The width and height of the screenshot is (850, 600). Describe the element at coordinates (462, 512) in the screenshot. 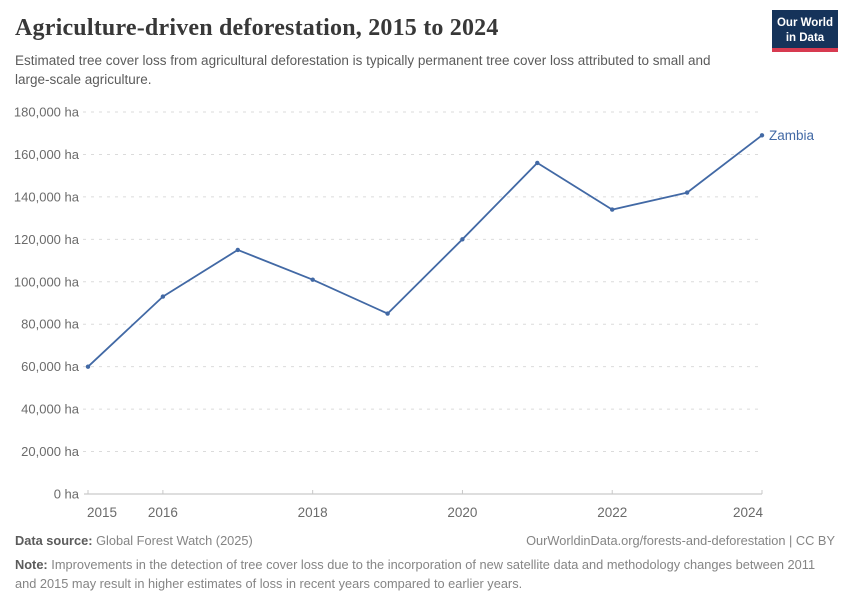

I see `x-axis-tick-label: 2020` at that location.